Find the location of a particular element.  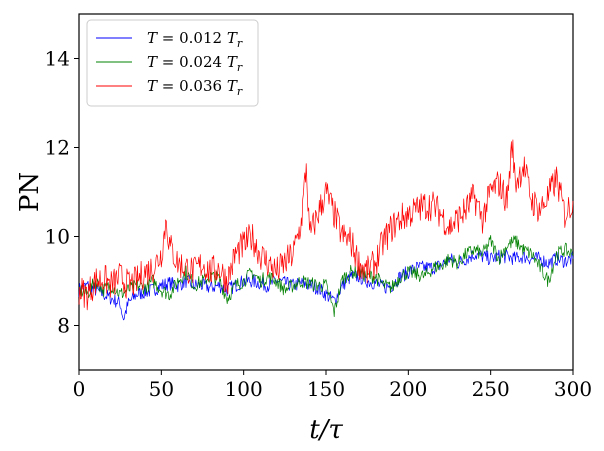

x-tick-label: 0 is located at coordinates (79, 389).